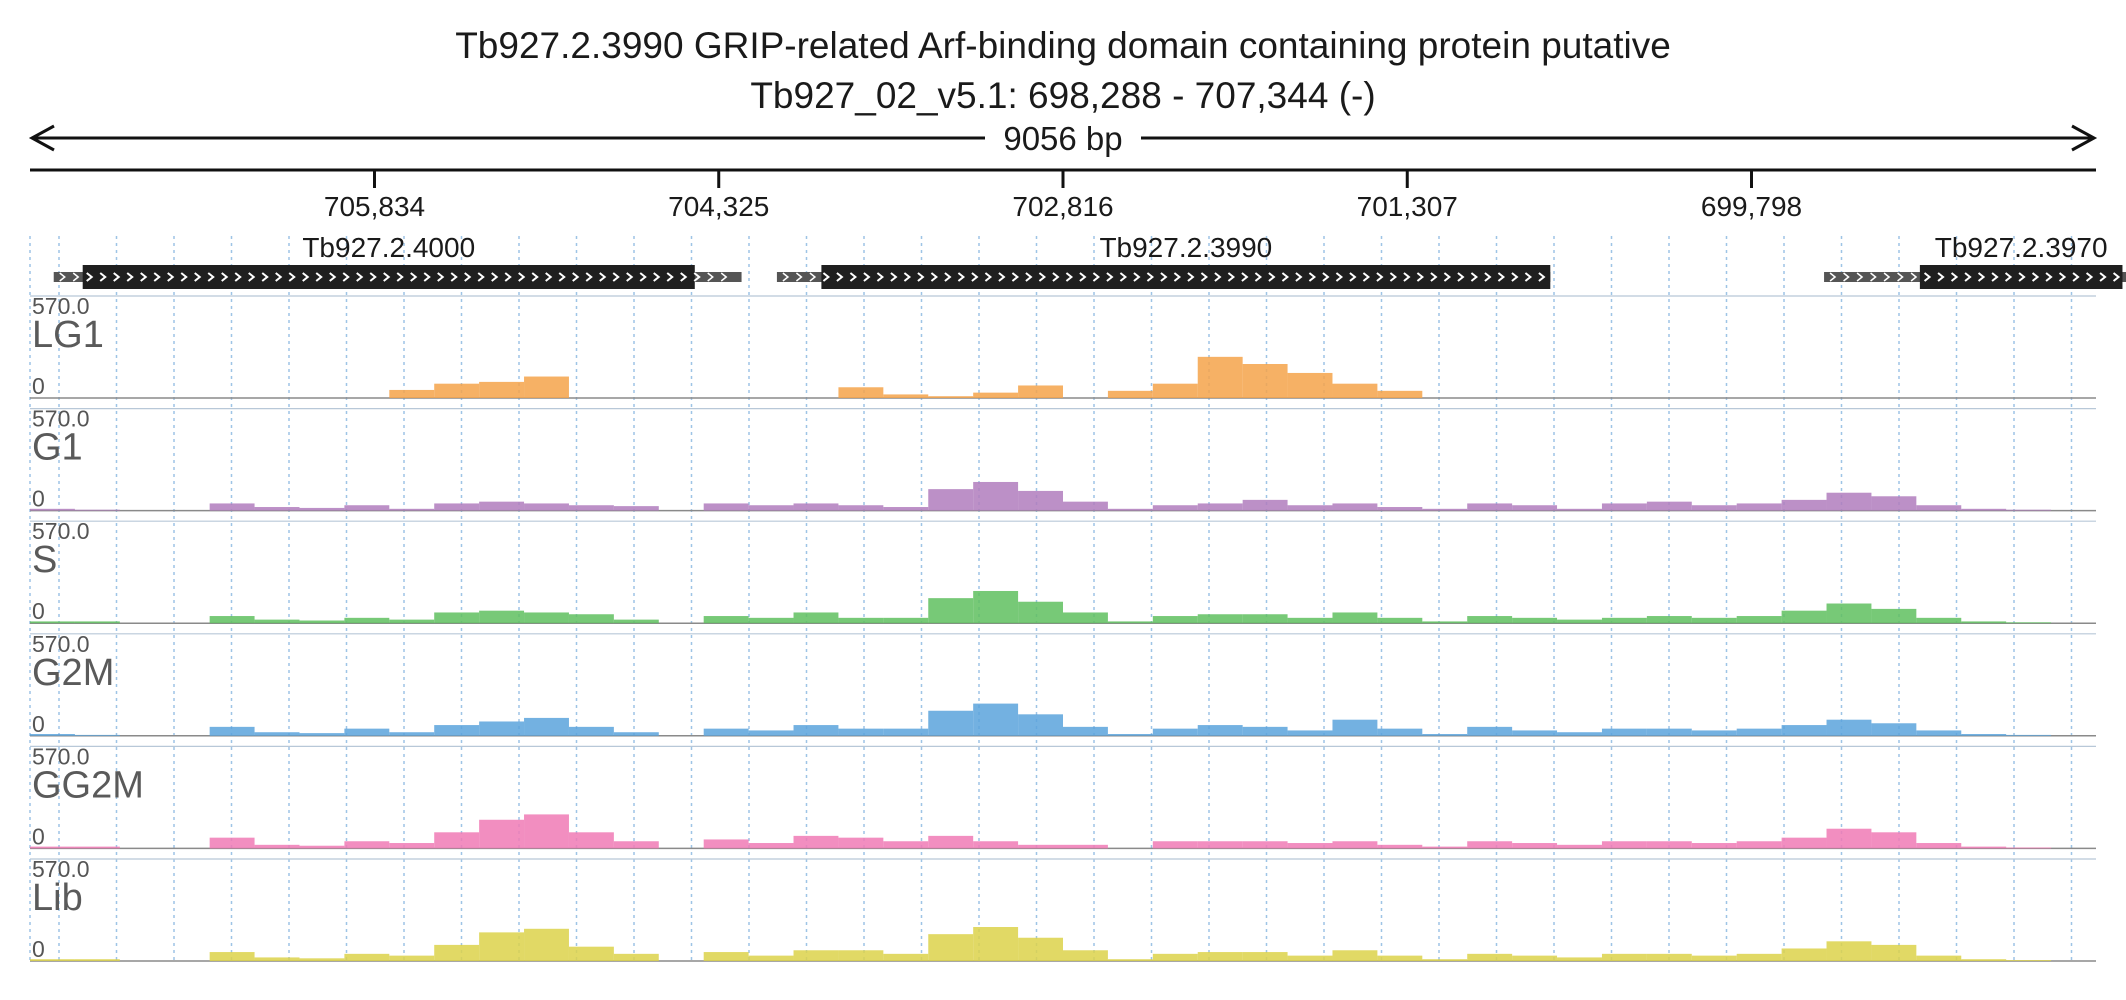 This screenshot has width=2126, height=1000. Describe the element at coordinates (1062, 138) in the screenshot. I see `span-label: 9056 bp` at that location.